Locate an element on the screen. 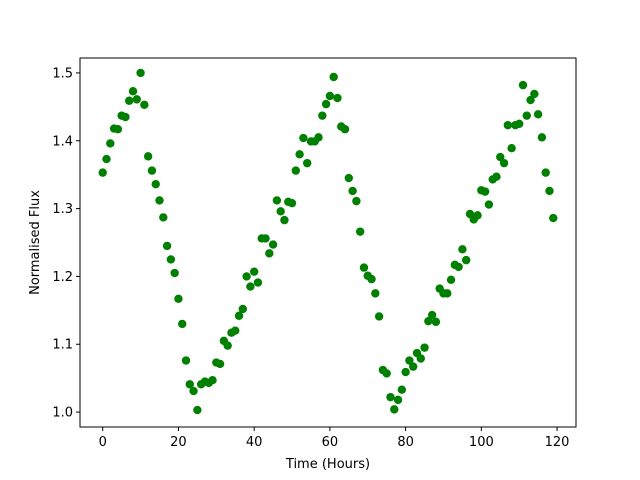 Image resolution: width=640 pixels, height=480 pixels. x-tick-label: 20 is located at coordinates (178, 442).